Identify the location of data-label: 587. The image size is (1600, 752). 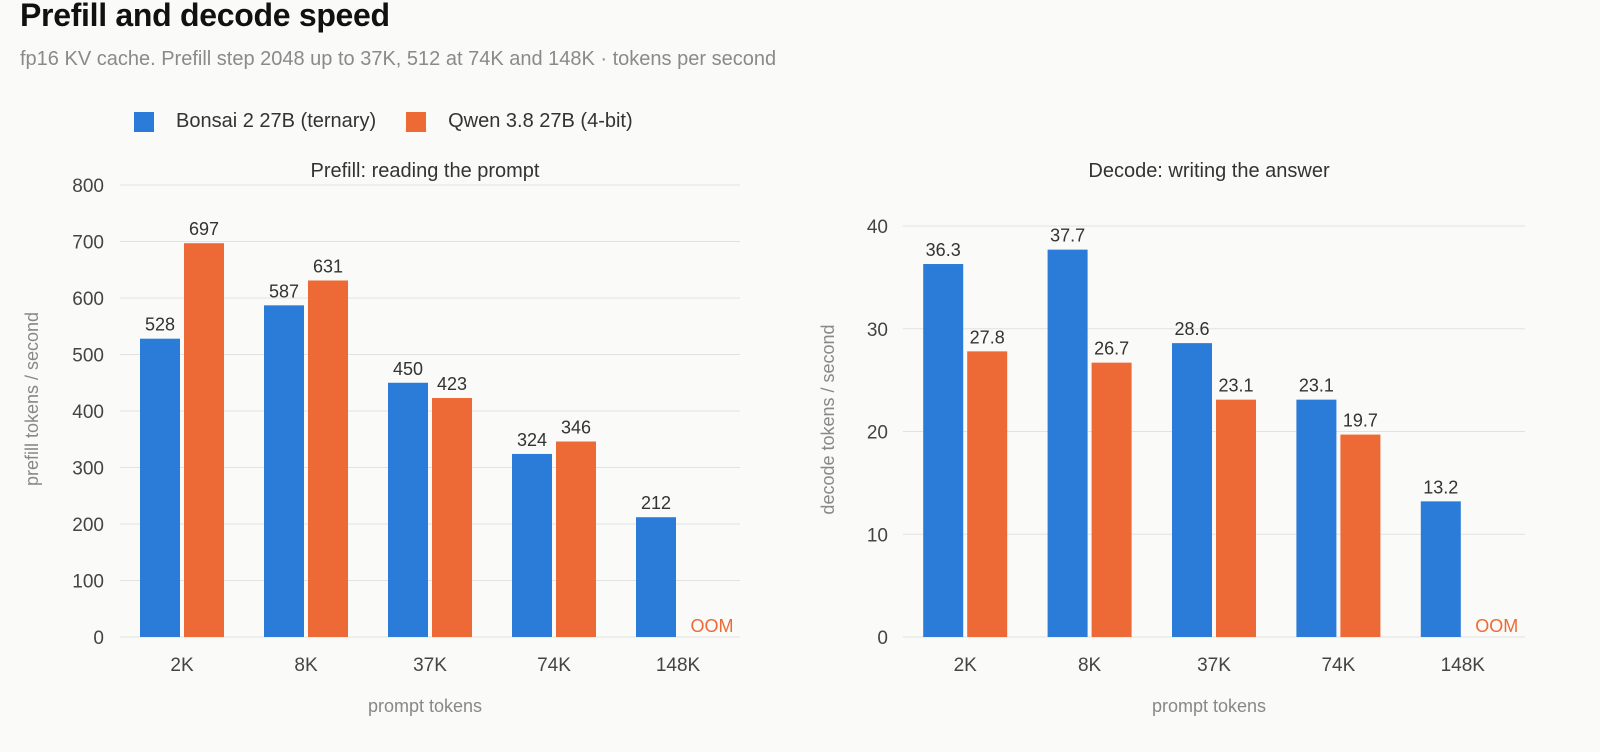
(284, 291).